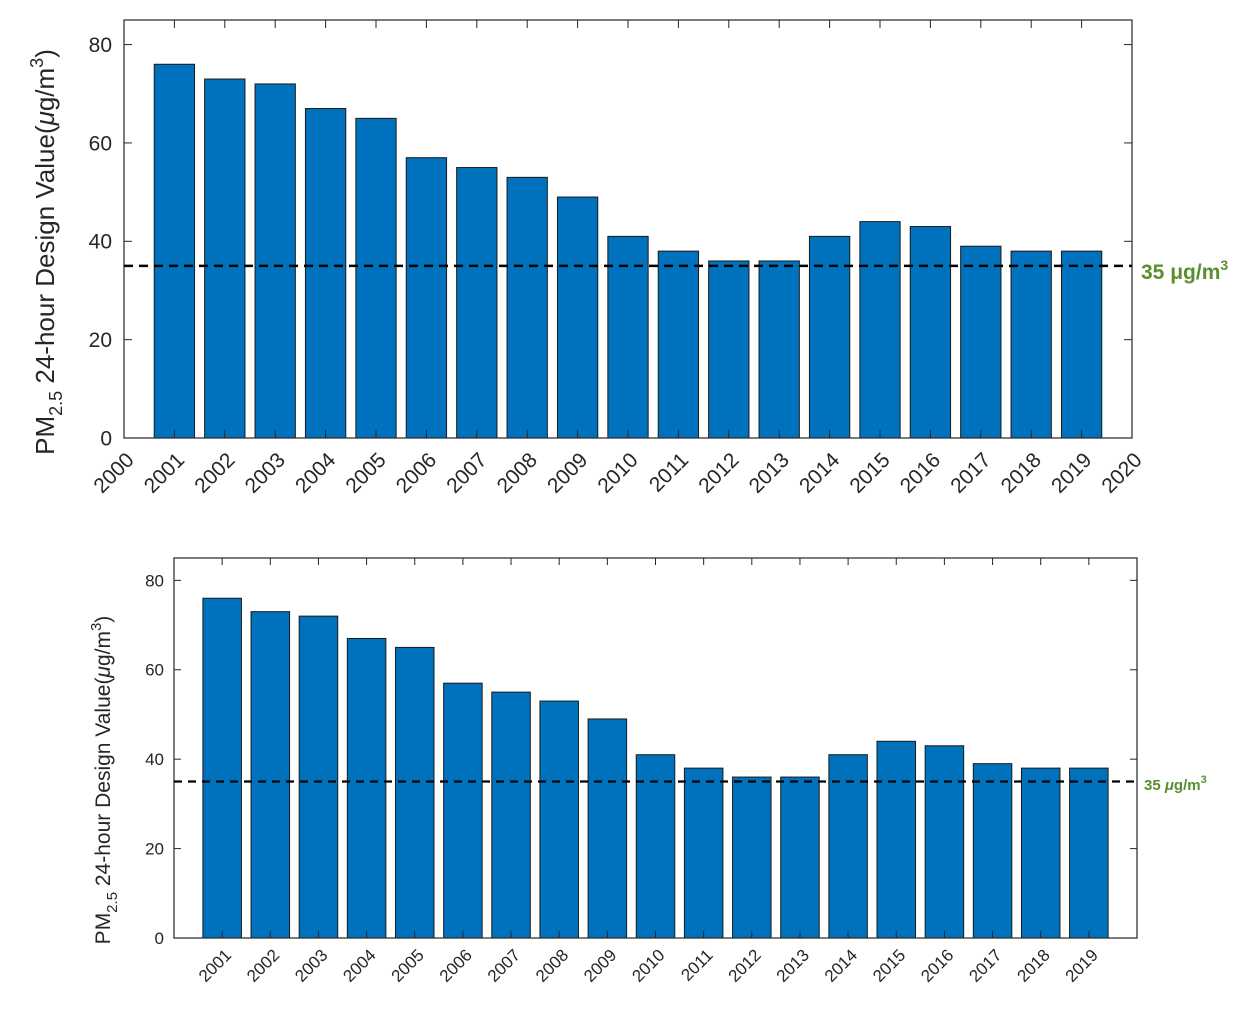  Describe the element at coordinates (463, 810) in the screenshot. I see `bottom-bar-2006` at that location.